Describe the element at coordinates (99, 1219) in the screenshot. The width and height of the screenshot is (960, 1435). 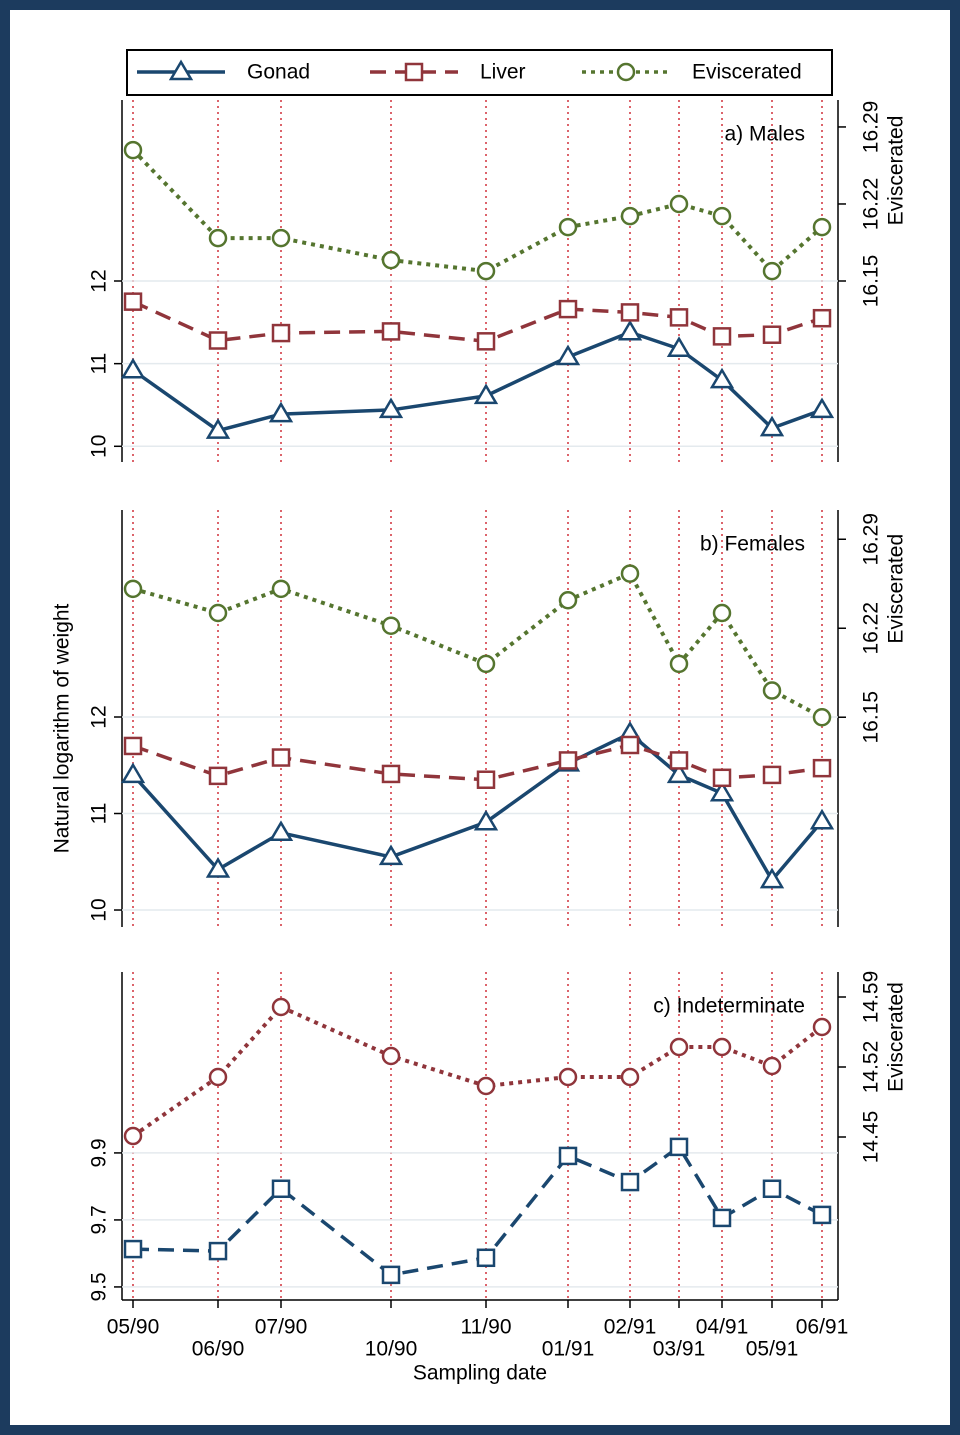
I see `y-tick-label: 9.7` at that location.